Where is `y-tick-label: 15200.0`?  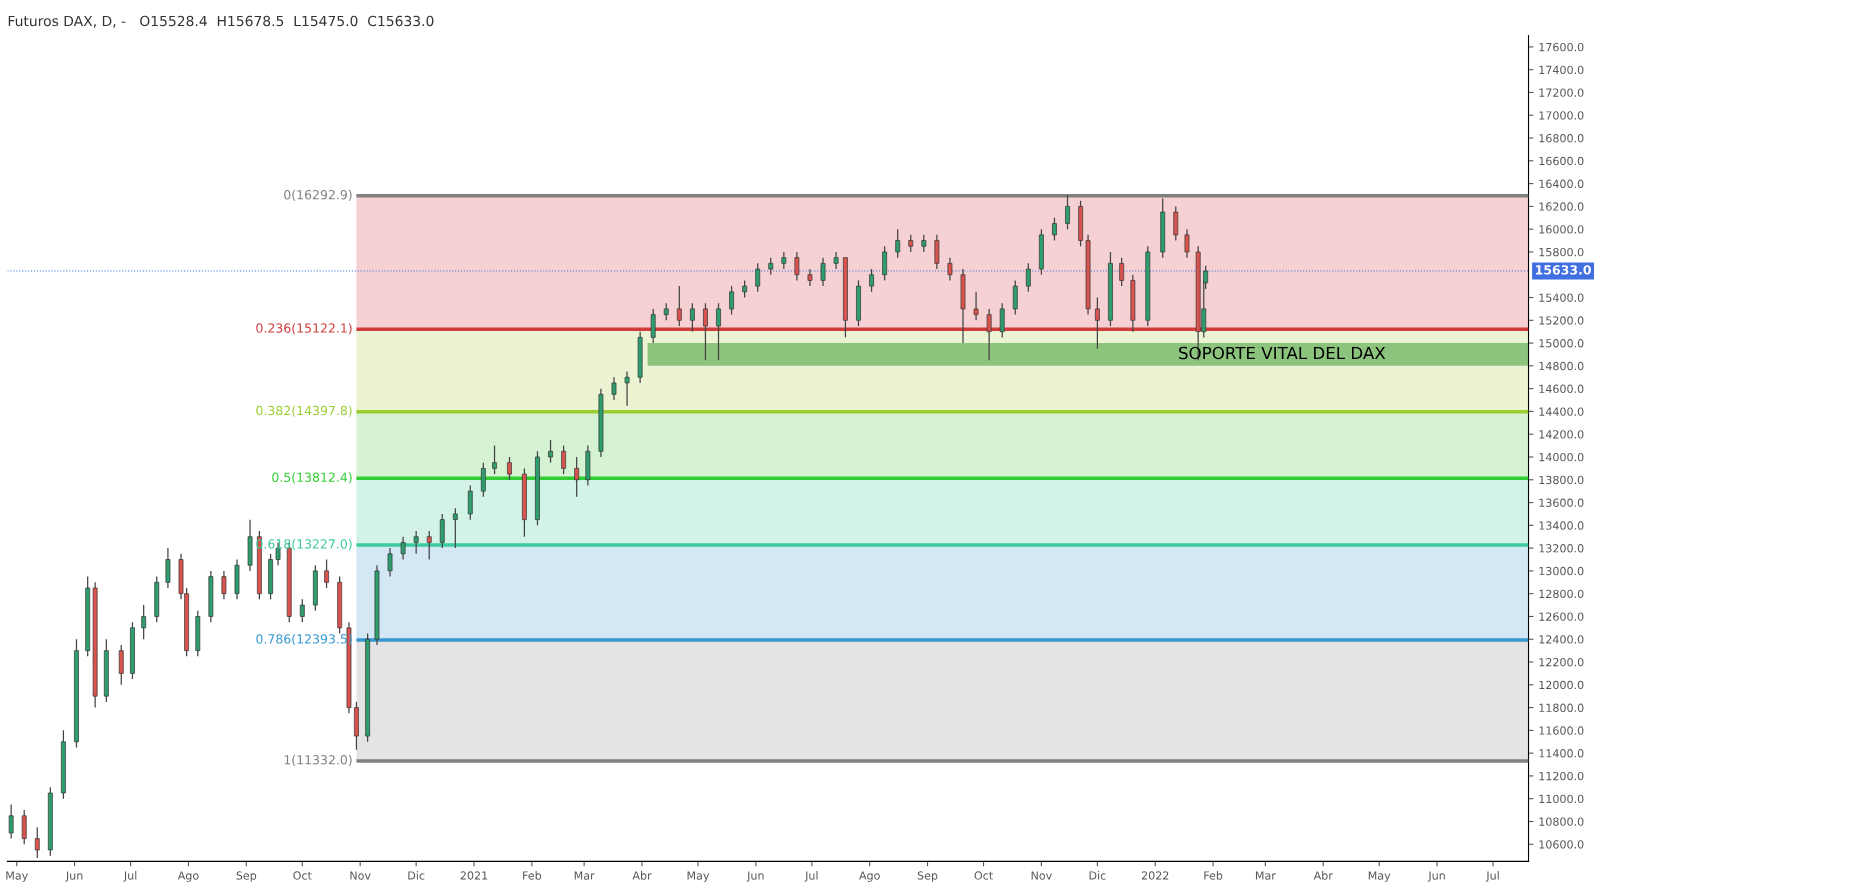
y-tick-label: 15200.0 is located at coordinates (1561, 320).